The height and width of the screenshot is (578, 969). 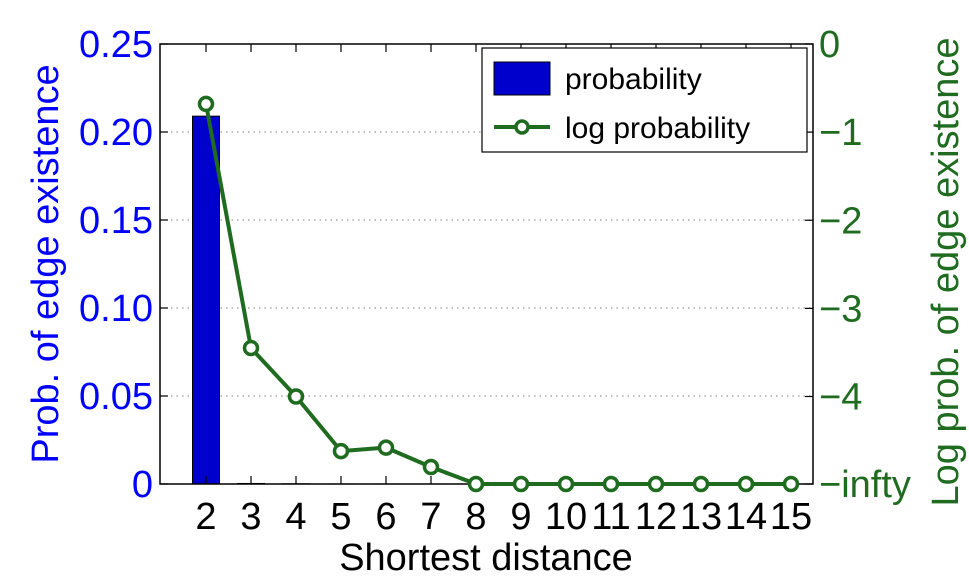 I want to click on x-axis-tick-label: 14, so click(x=746, y=517).